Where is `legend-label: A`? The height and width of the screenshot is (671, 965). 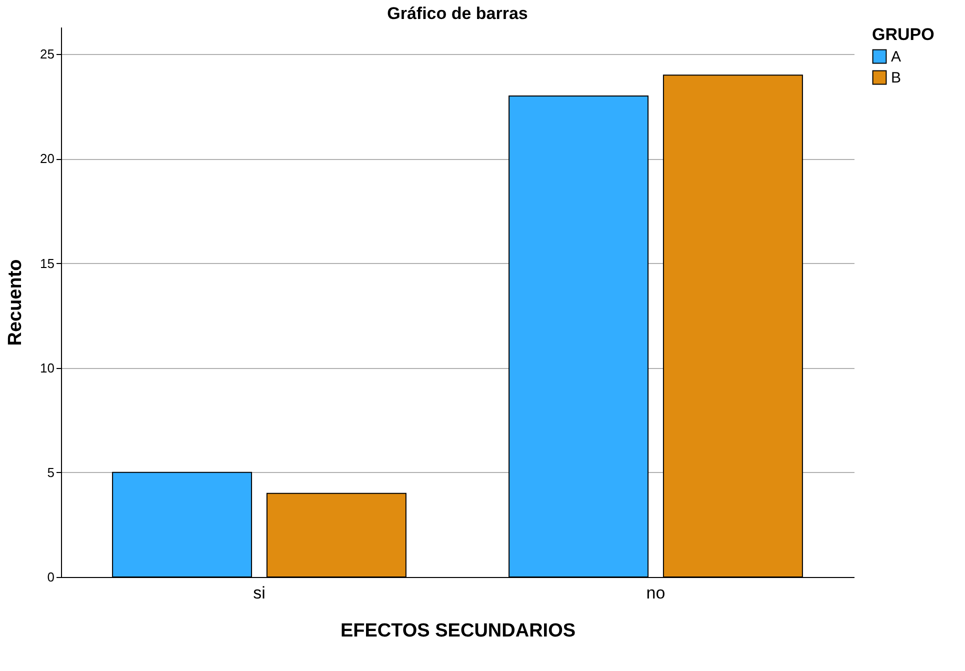 legend-label: A is located at coordinates (896, 57).